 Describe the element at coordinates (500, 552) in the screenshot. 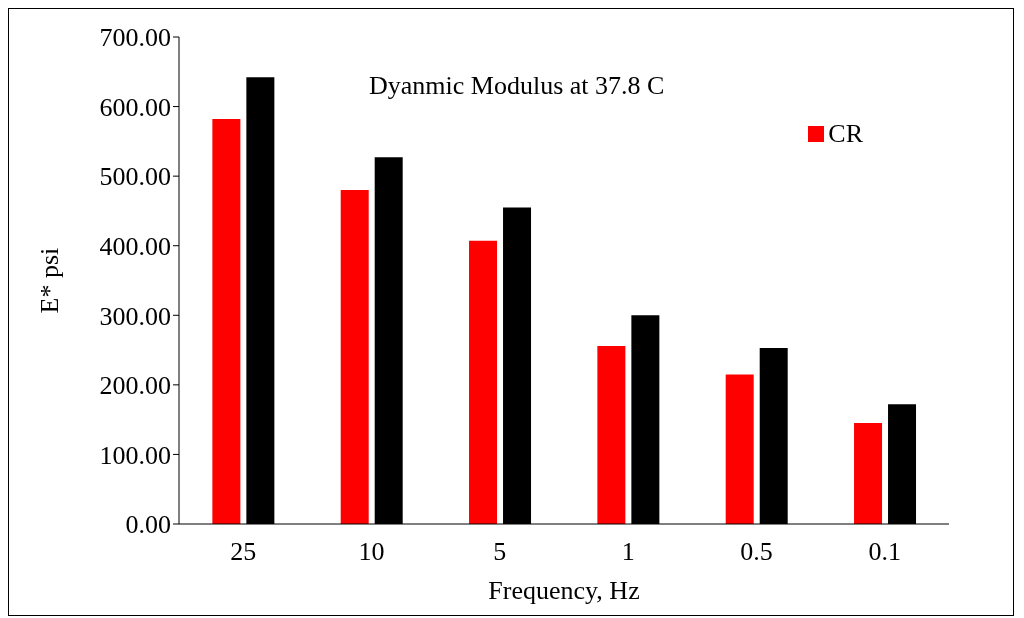

I see `x-tick-label: 5` at that location.